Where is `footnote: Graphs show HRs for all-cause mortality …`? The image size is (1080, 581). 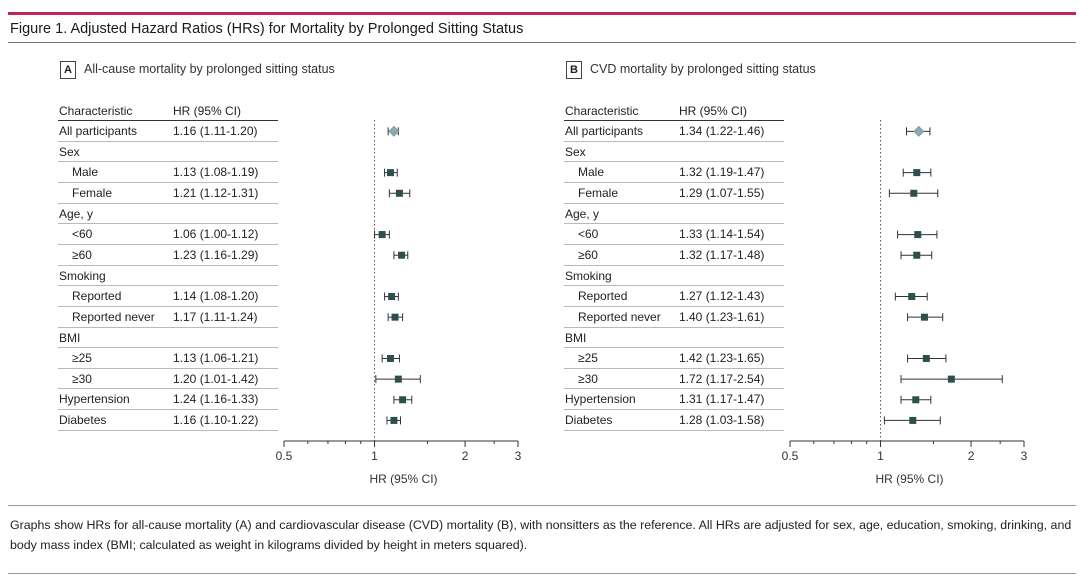
footnote: Graphs show HRs for all-cause mortality … is located at coordinates (541, 535).